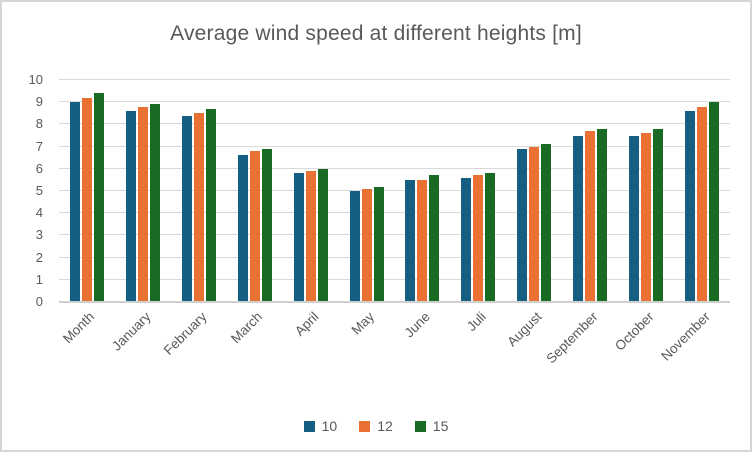 The width and height of the screenshot is (752, 452). I want to click on x-axis-label-april: April, so click(306, 324).